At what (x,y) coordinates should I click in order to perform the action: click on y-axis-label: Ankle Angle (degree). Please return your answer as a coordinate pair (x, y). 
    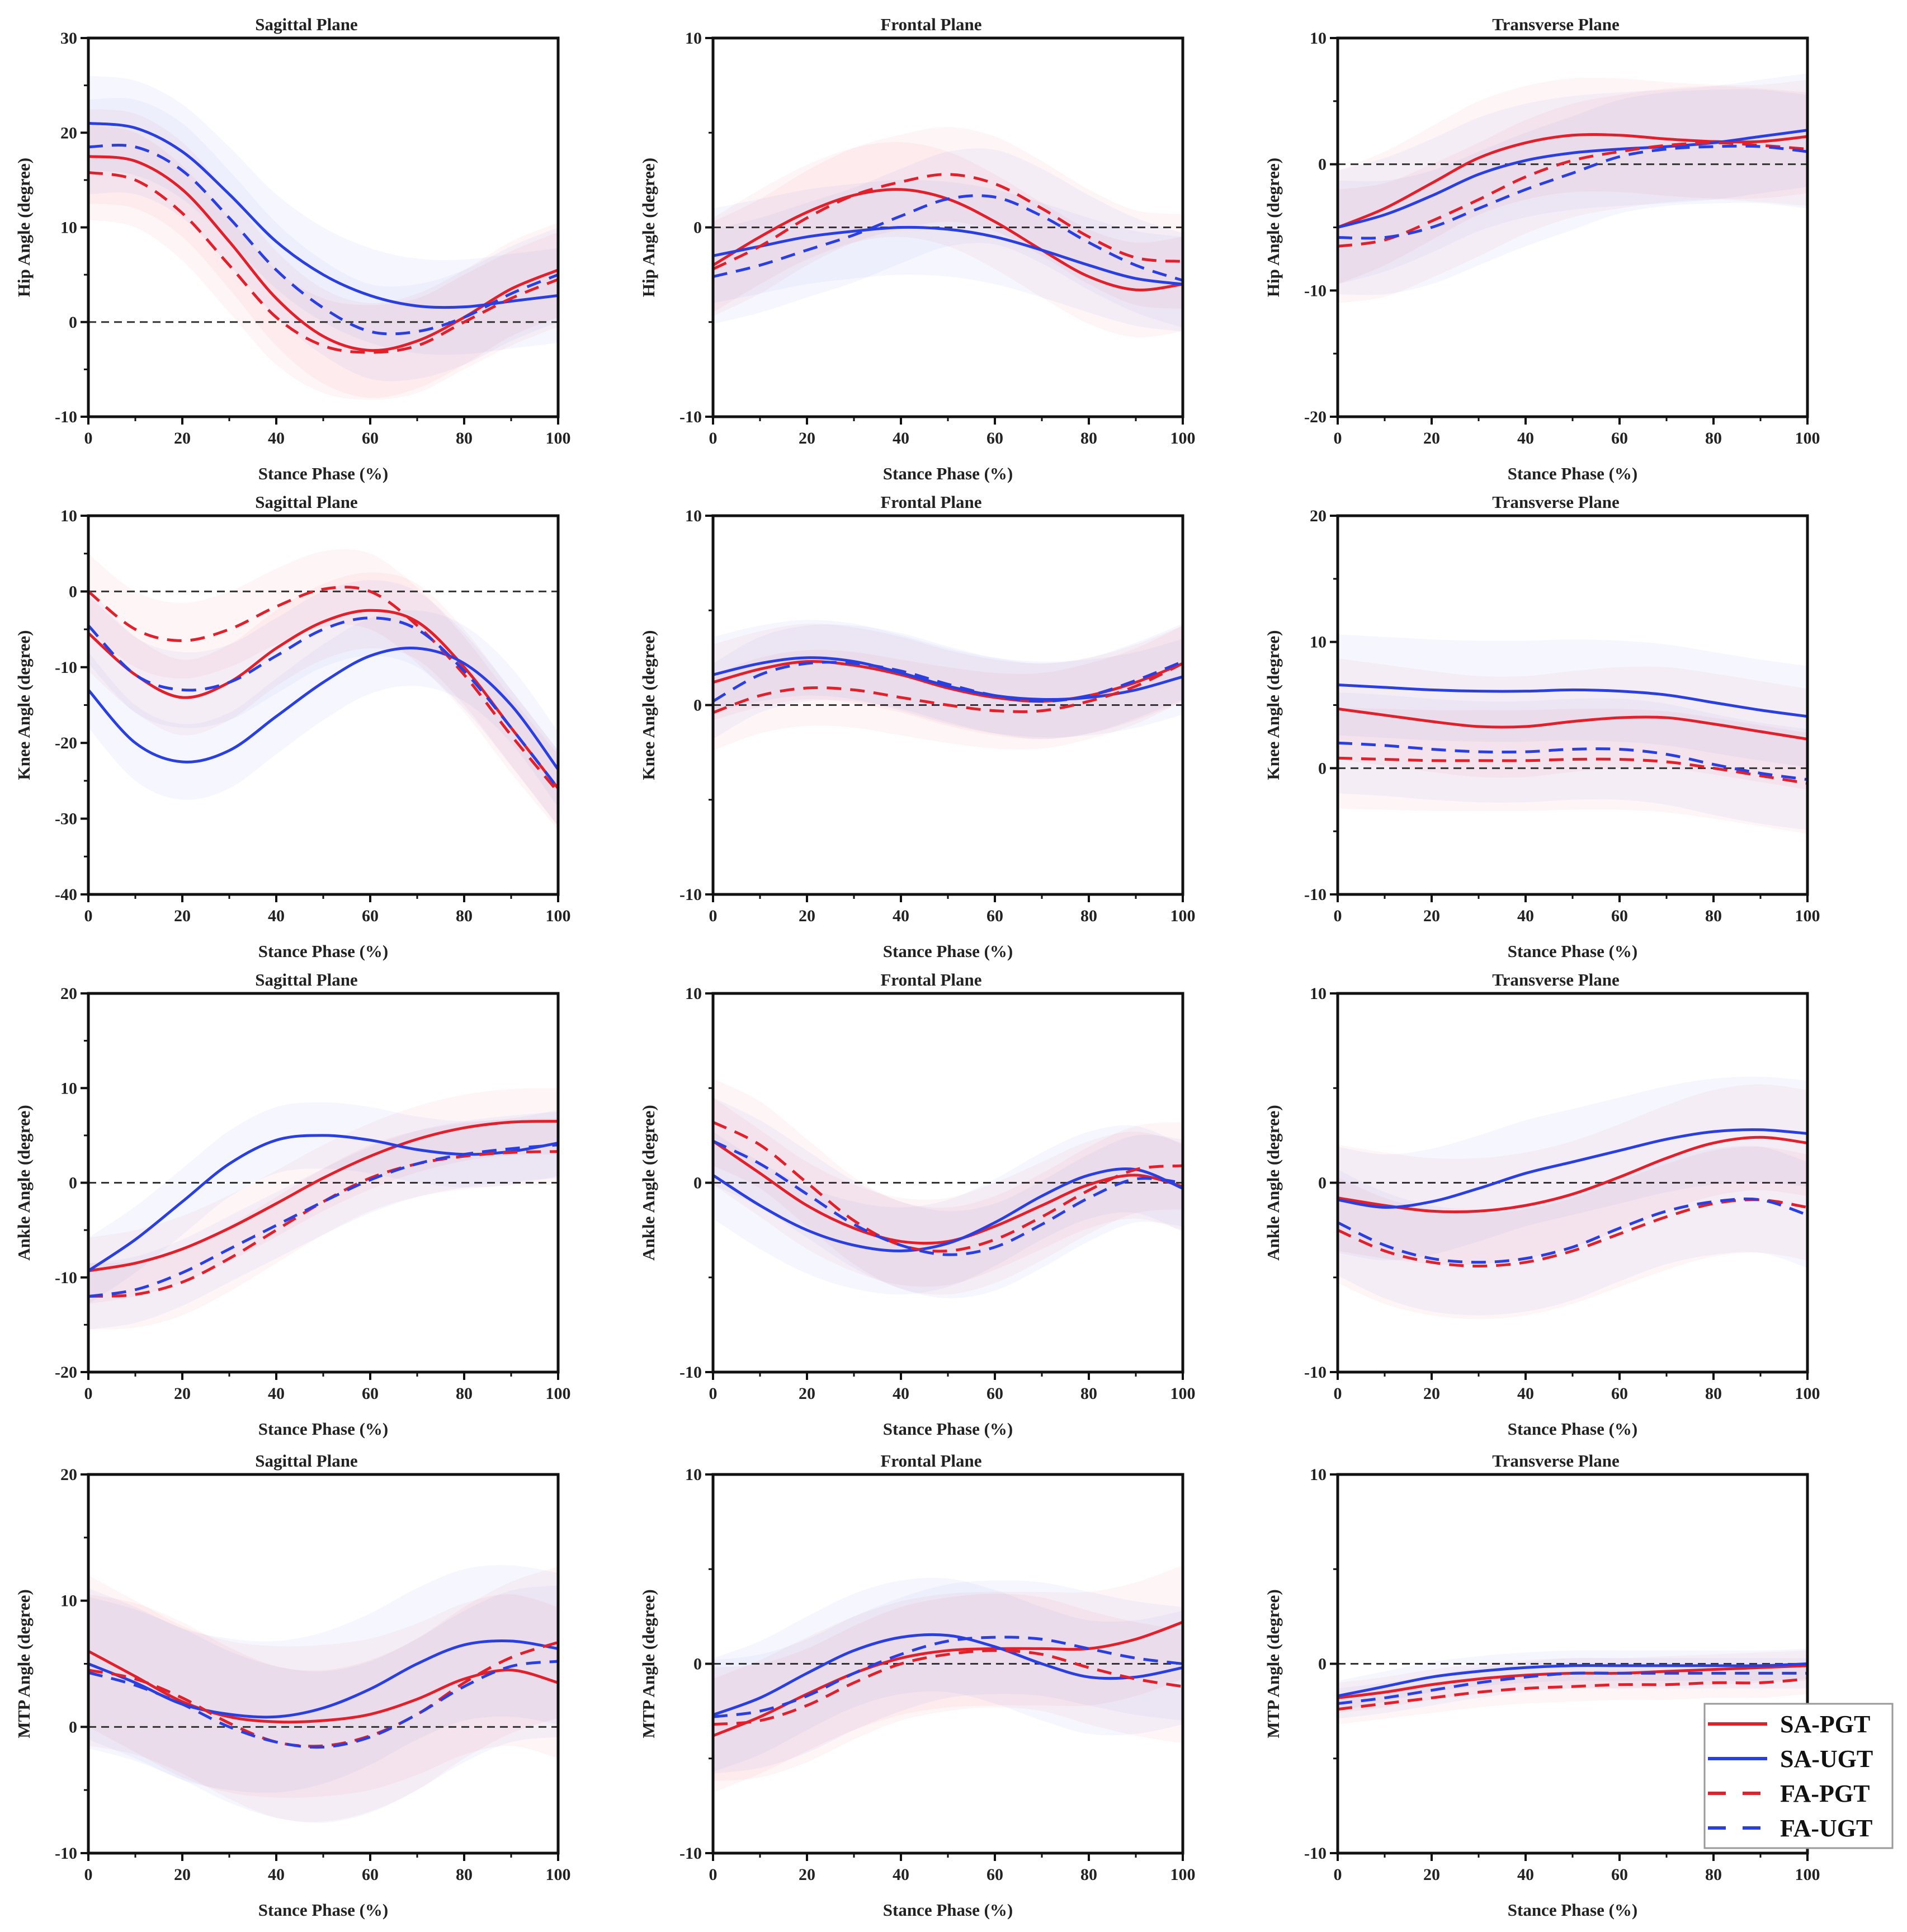
    Looking at the image, I should click on (24, 1182).